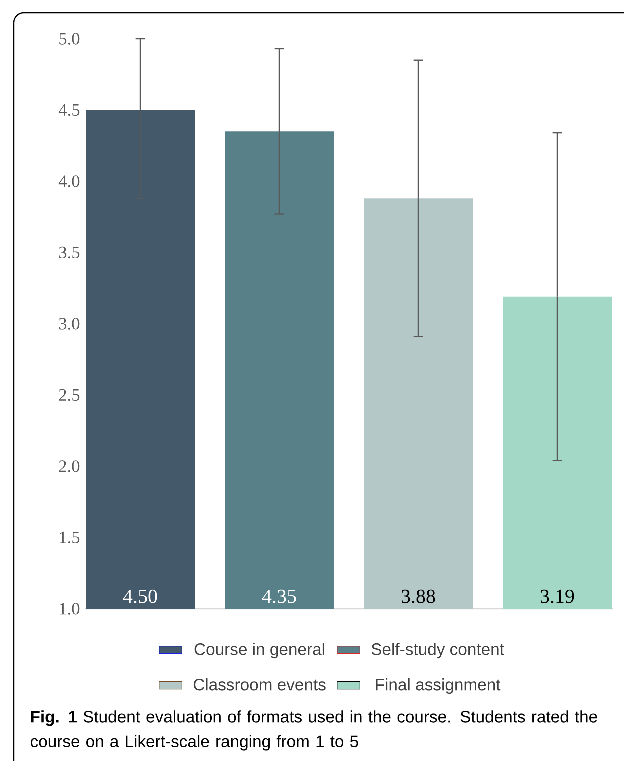 Image resolution: width=624 pixels, height=761 pixels. Describe the element at coordinates (69, 110) in the screenshot. I see `y-tick-label: 4.5` at that location.